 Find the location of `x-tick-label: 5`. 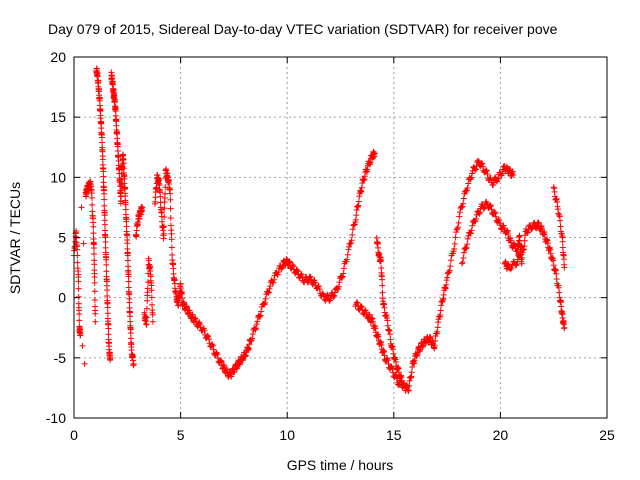

x-tick-label: 5 is located at coordinates (181, 435).